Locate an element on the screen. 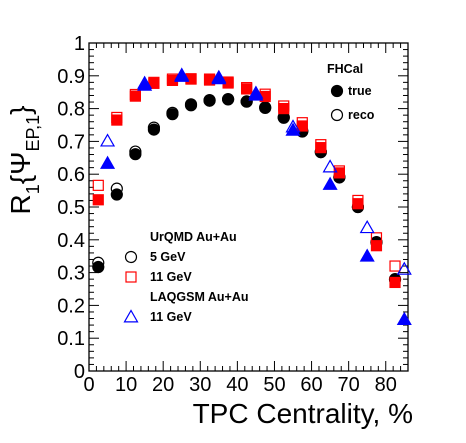 This screenshot has width=466, height=443. y-tick-label: 0.9 is located at coordinates (71, 77).